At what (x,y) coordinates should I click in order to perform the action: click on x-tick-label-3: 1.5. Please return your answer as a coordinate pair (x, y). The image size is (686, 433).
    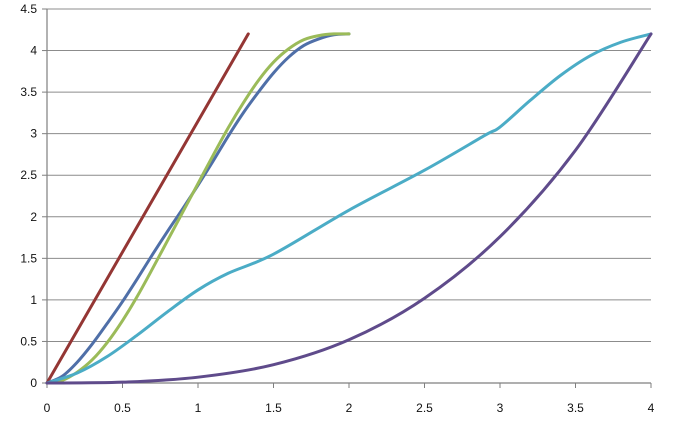
    Looking at the image, I should click on (273, 408).